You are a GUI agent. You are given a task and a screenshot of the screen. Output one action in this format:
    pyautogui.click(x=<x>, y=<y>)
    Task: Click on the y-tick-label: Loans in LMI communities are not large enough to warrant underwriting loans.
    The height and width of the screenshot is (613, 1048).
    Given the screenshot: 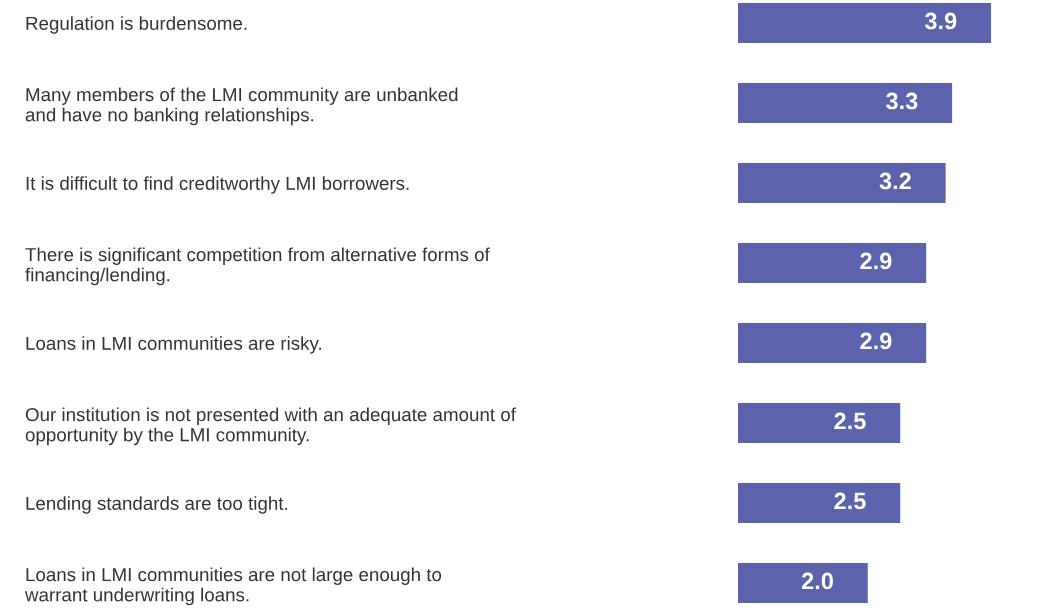 What is the action you would take?
    pyautogui.click(x=233, y=586)
    